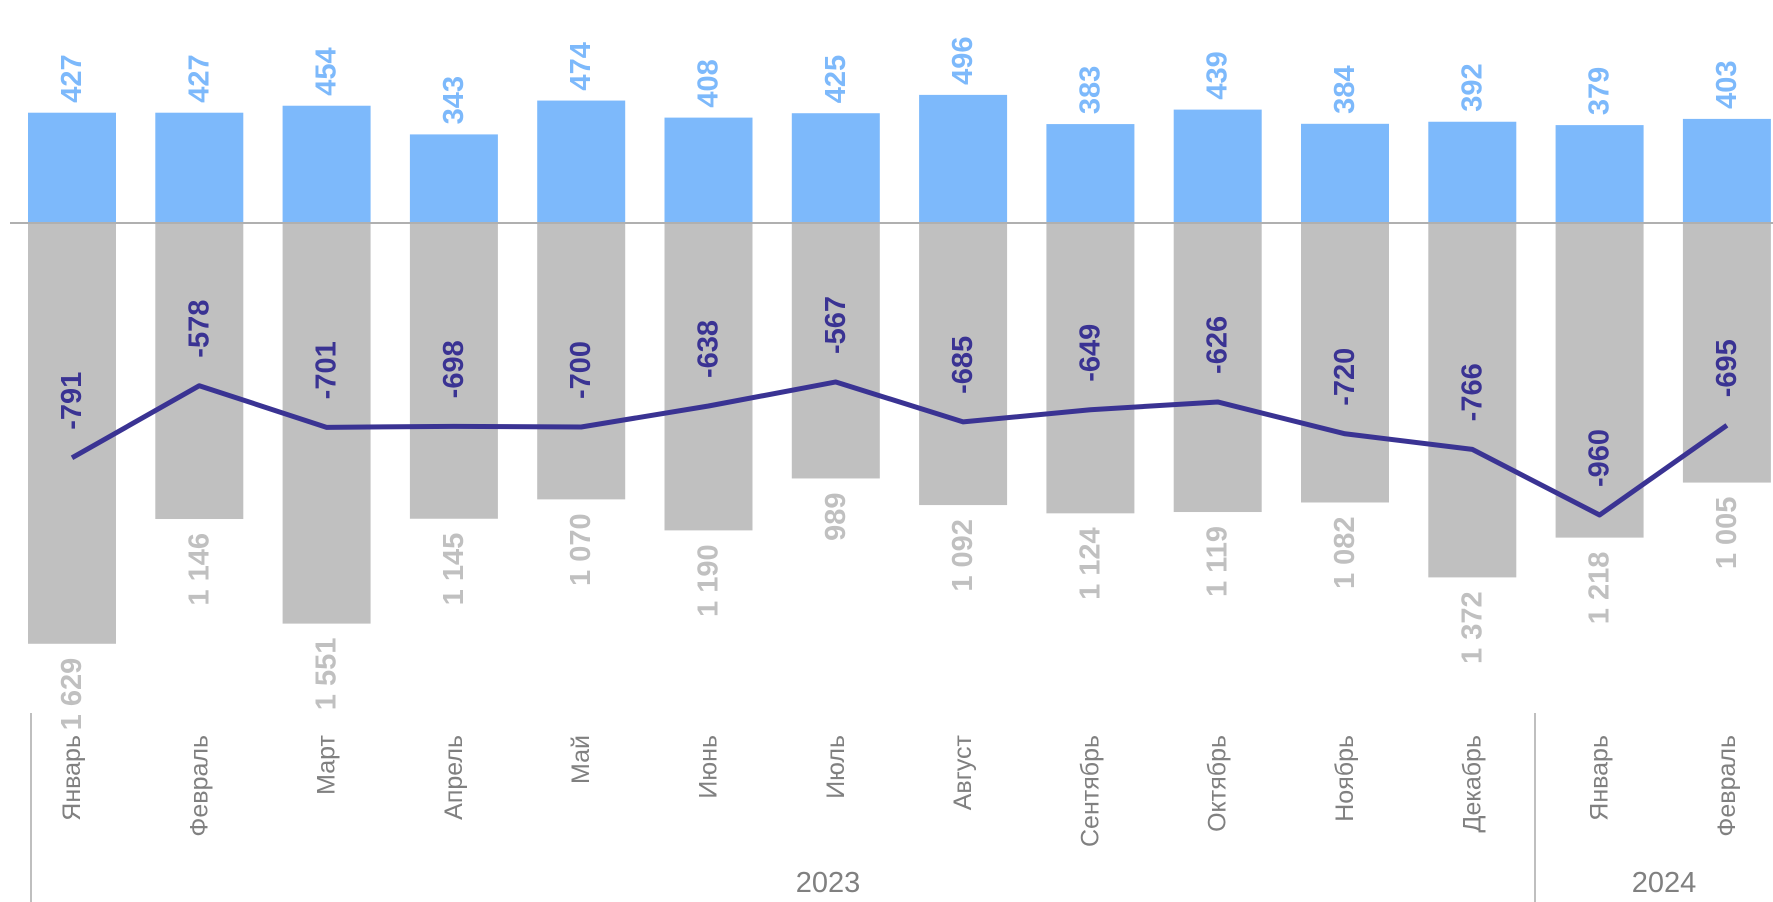 The image size is (1773, 902). What do you see at coordinates (836, 79) in the screenshot?
I see `positive-value-label: 425` at bounding box center [836, 79].